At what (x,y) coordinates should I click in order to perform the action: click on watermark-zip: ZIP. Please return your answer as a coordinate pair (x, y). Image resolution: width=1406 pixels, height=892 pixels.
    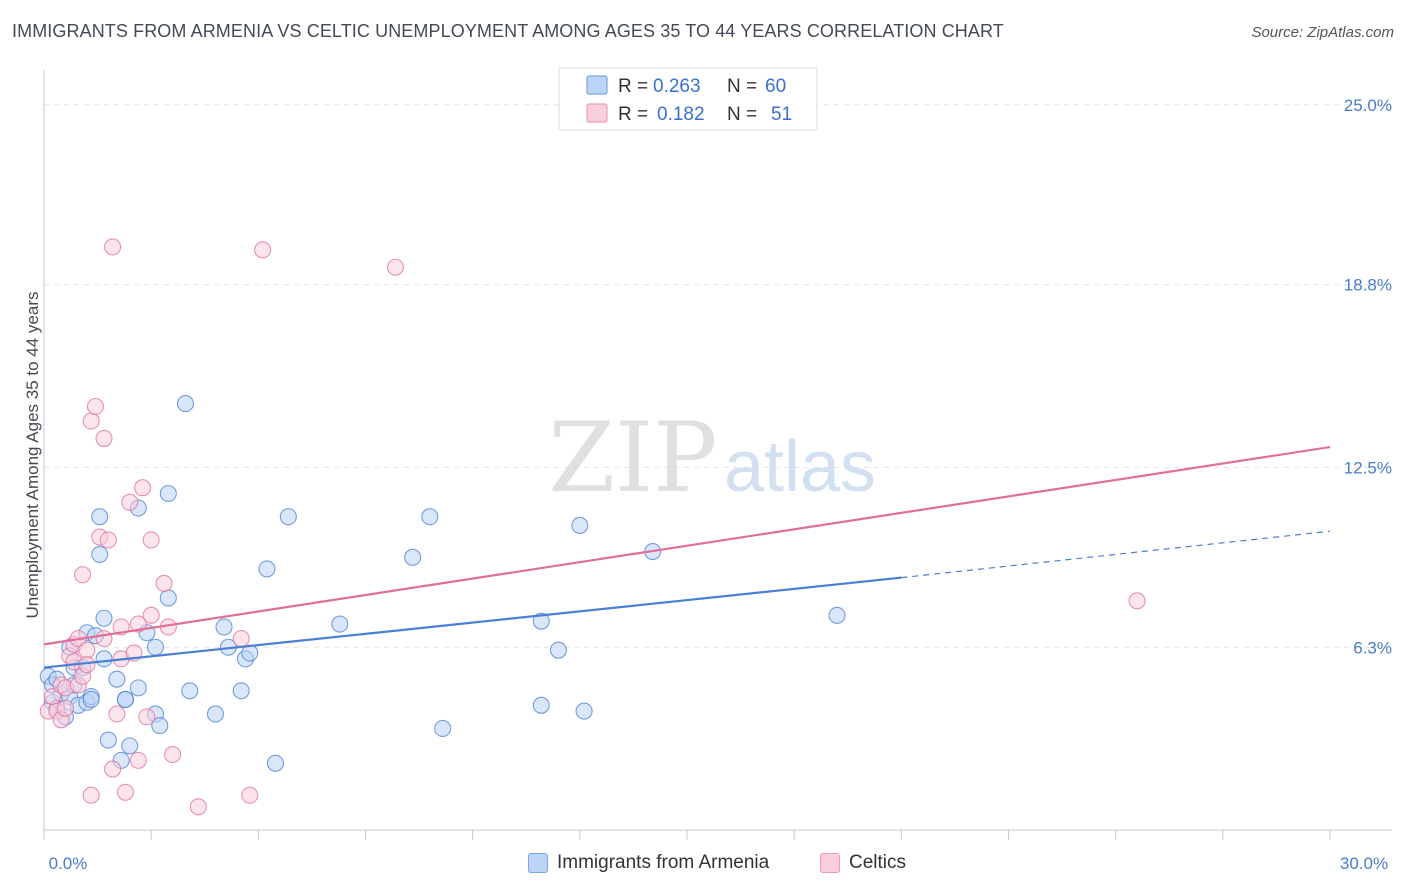
    Looking at the image, I should click on (632, 458).